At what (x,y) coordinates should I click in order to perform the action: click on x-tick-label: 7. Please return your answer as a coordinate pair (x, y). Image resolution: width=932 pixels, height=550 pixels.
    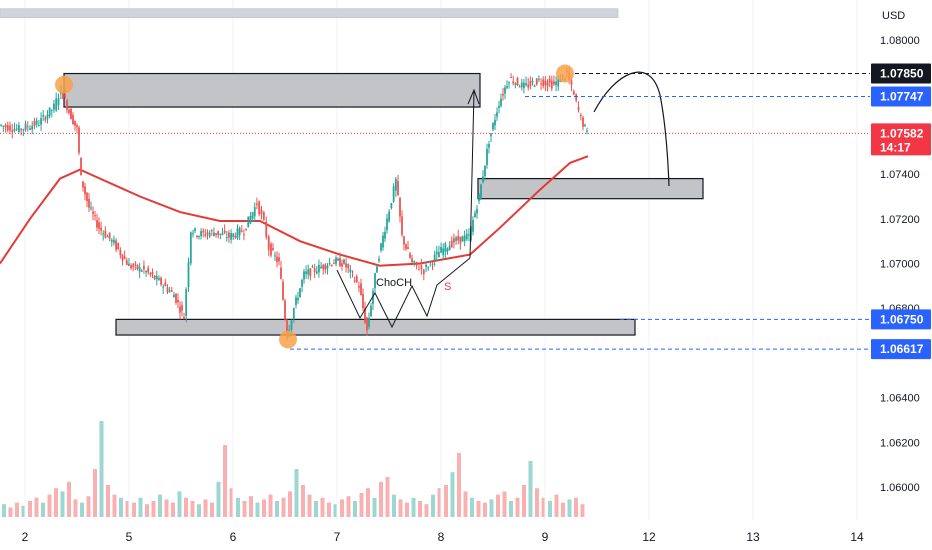
    Looking at the image, I should click on (337, 537).